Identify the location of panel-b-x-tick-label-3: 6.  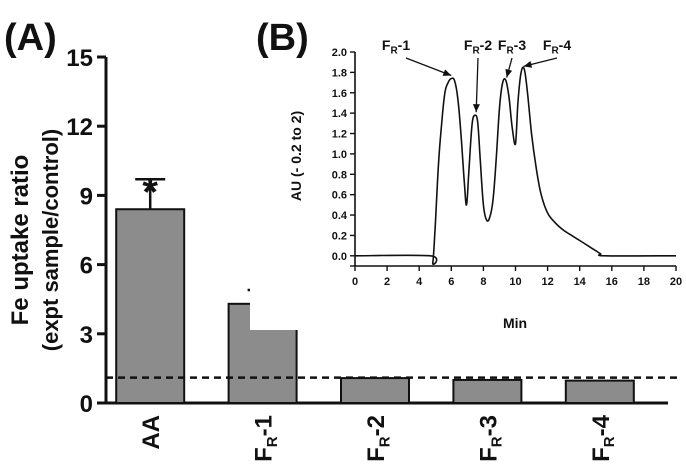
(451, 282).